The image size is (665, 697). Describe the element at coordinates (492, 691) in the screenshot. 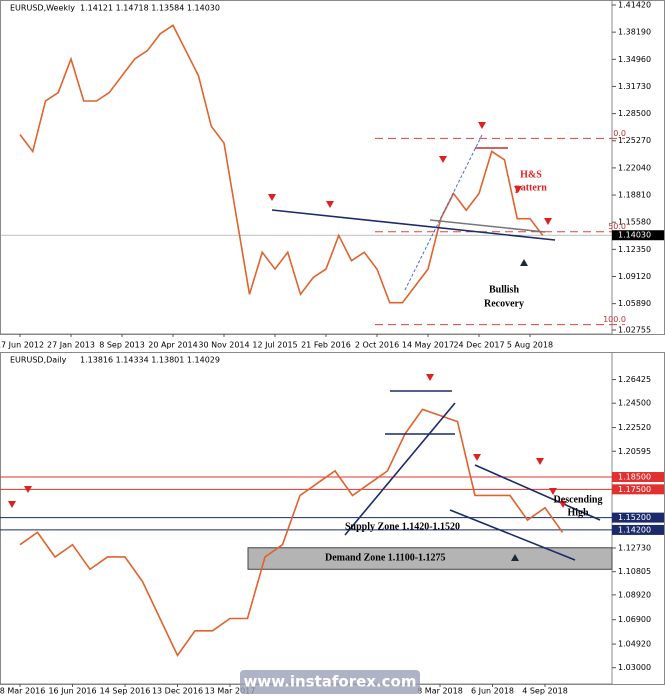

I see `x-tick-label: 6 Jun 2018` at that location.